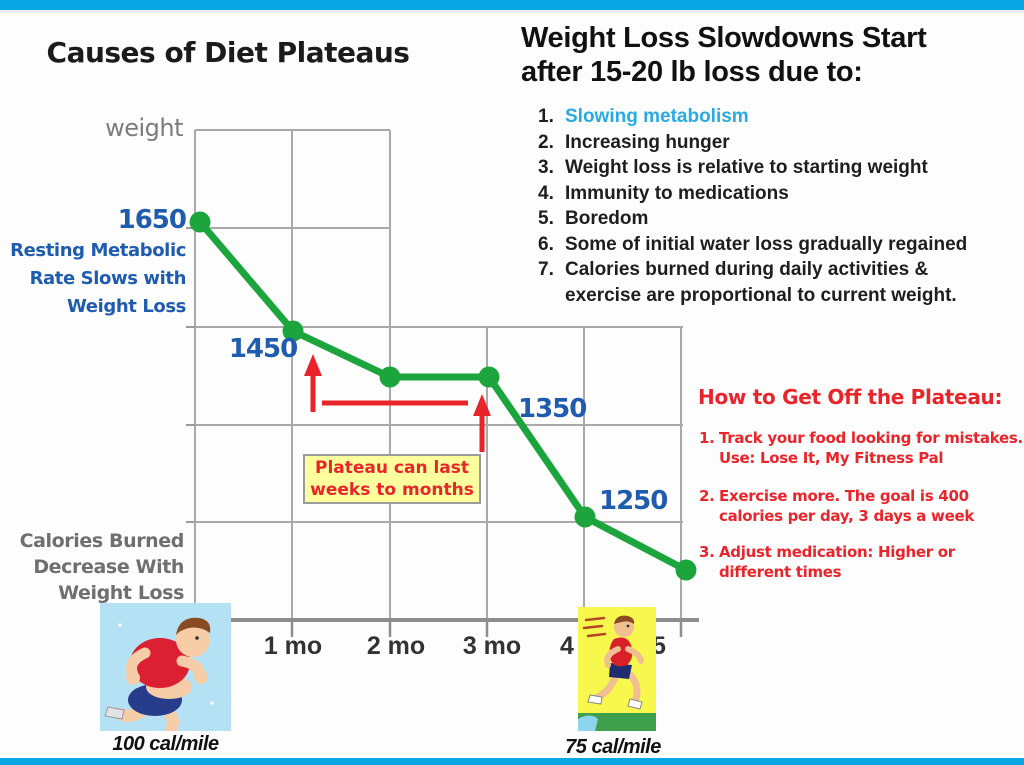 Image resolution: width=1024 pixels, height=765 pixels. I want to click on overweight-runner-caption: 100 cal/mile, so click(165, 744).